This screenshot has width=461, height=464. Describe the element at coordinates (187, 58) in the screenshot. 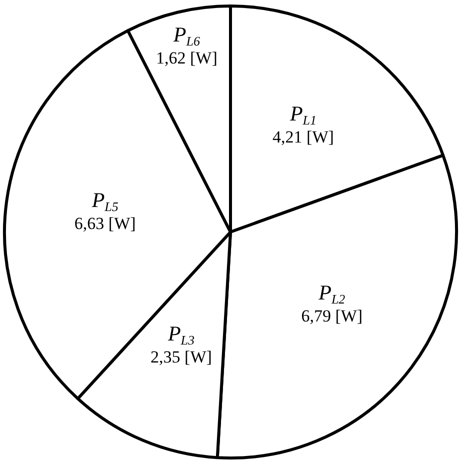

I see `data-label: 1,62 [W]` at that location.